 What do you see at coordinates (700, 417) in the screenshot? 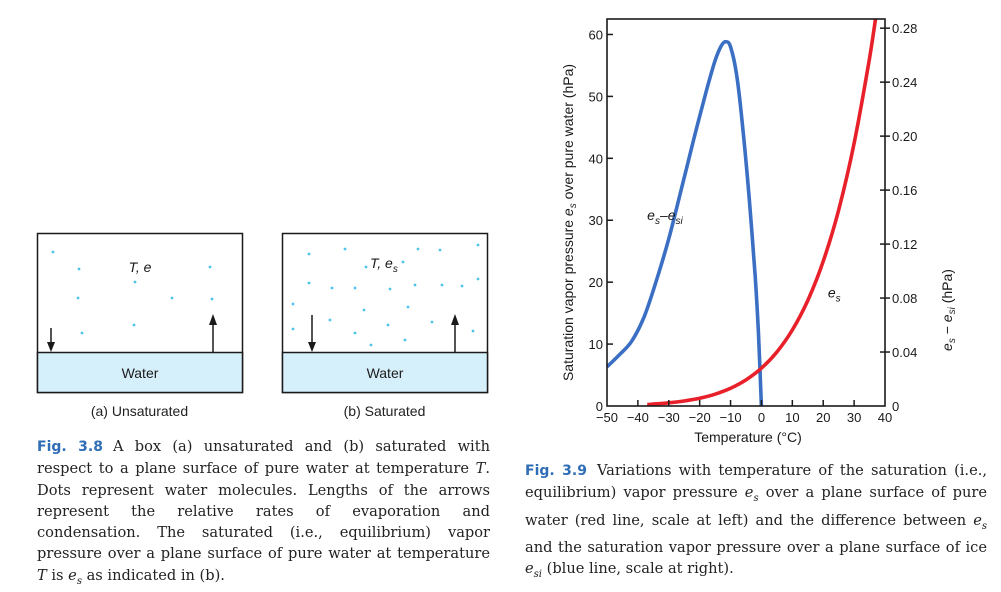
I see `x-tick-label: −20` at bounding box center [700, 417].